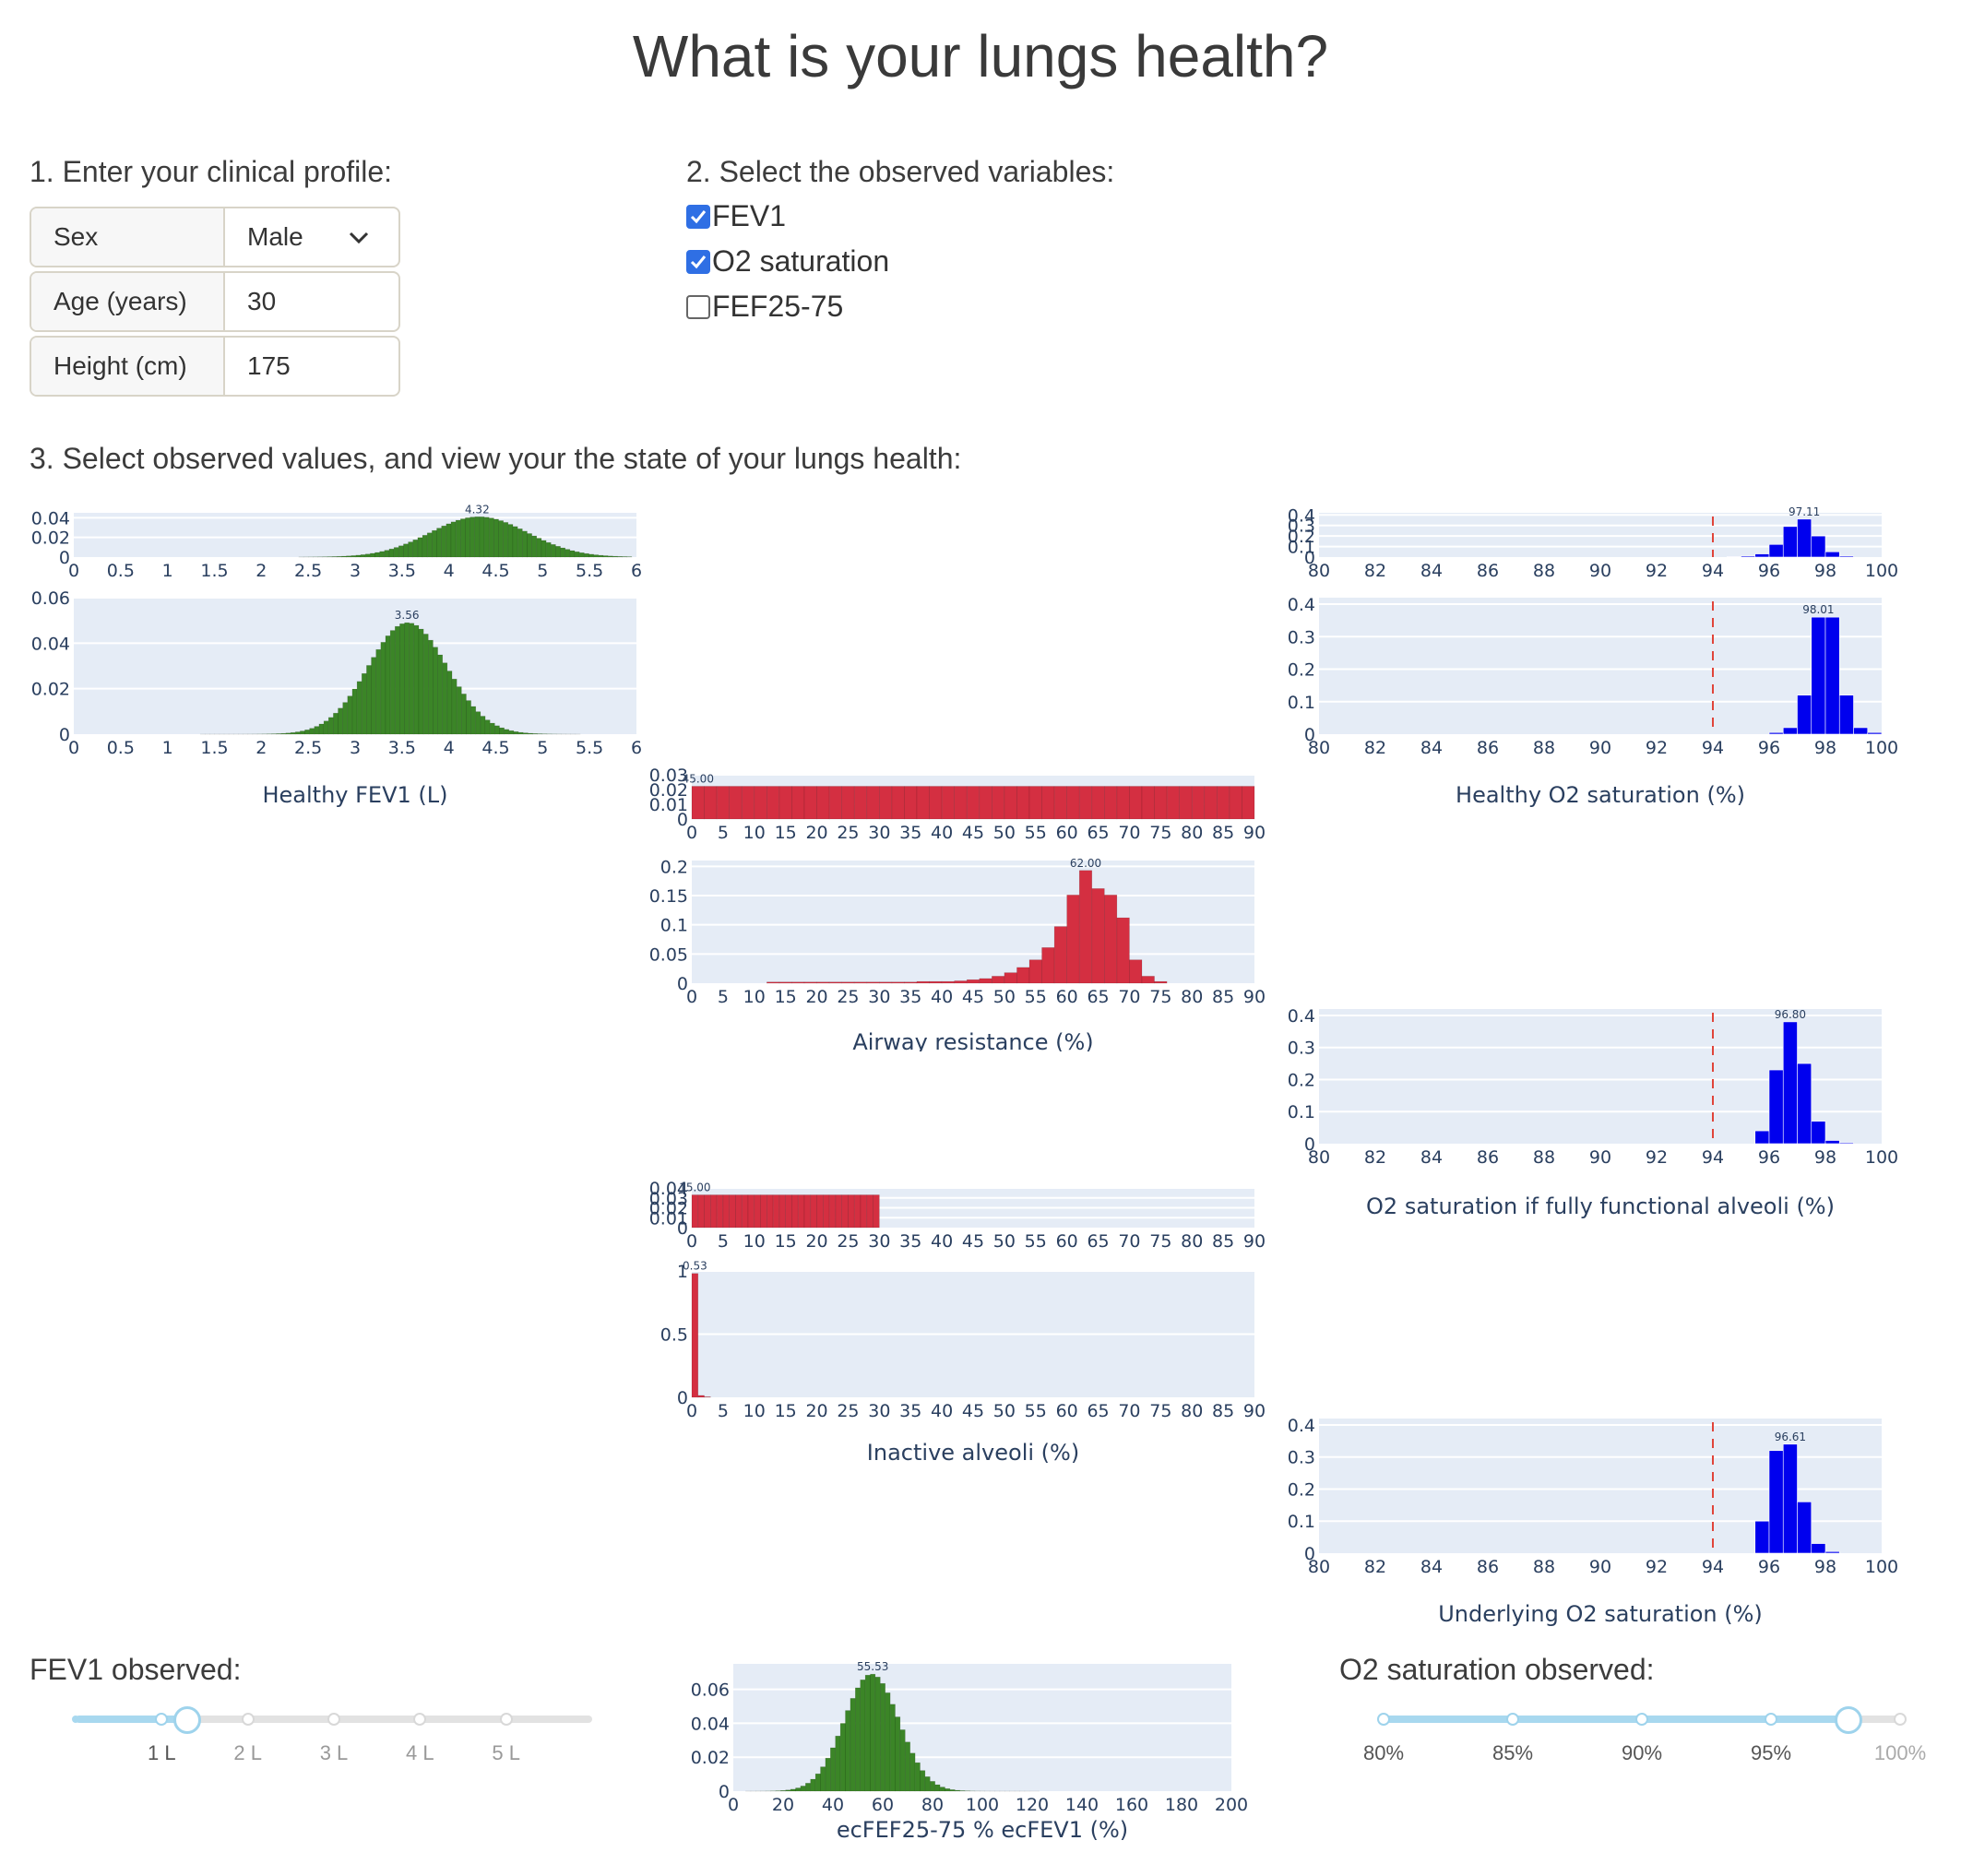  I want to click on page-title: What is your lungs health?, so click(980, 56).